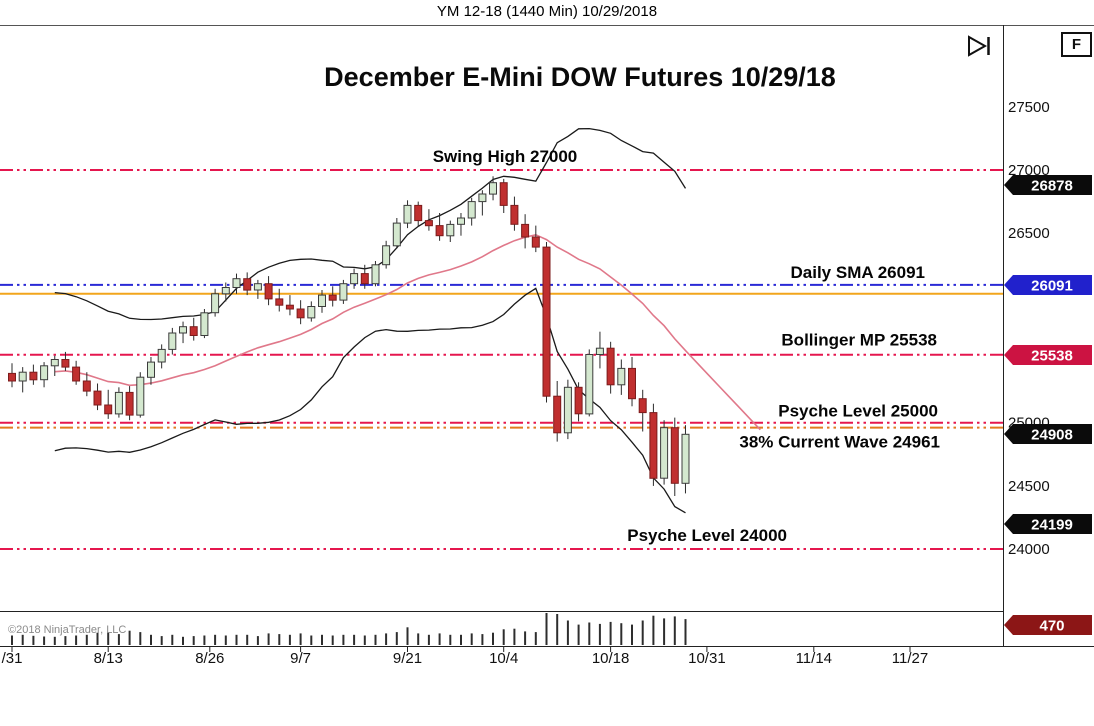 The image size is (1094, 726). I want to click on x-axis-label: 8/26, so click(209, 658).